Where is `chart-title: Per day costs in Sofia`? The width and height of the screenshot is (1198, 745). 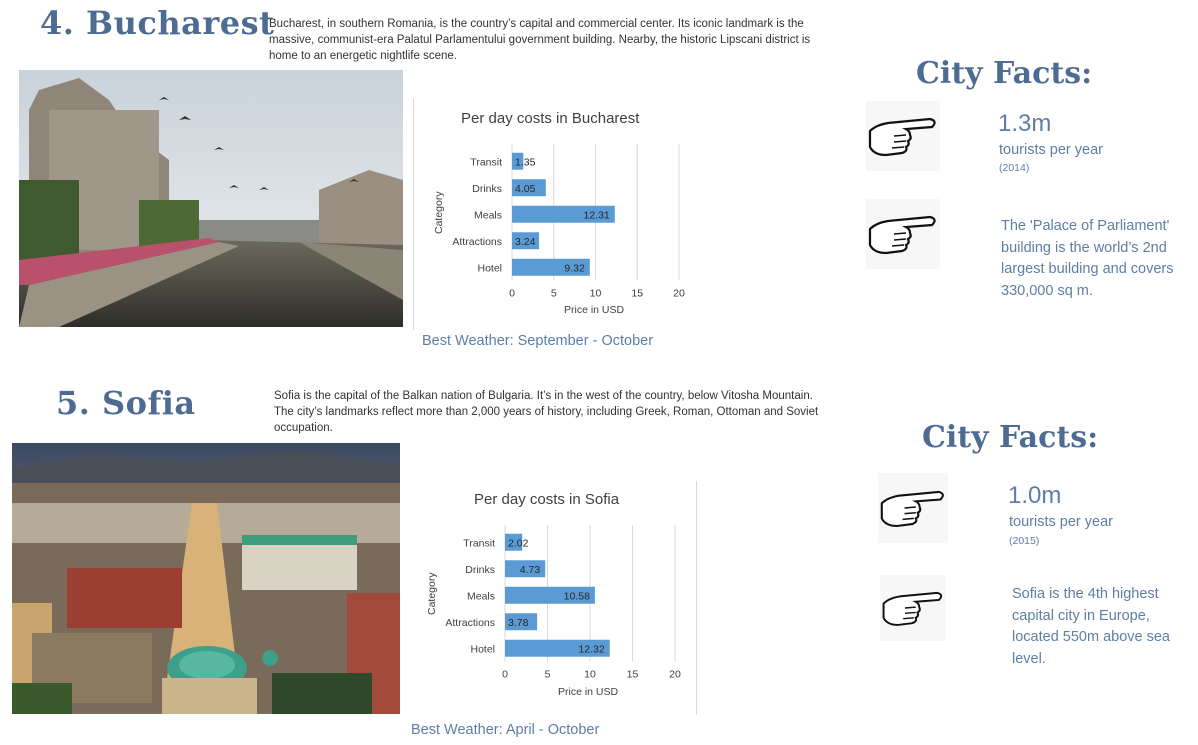 chart-title: Per day costs in Sofia is located at coordinates (547, 499).